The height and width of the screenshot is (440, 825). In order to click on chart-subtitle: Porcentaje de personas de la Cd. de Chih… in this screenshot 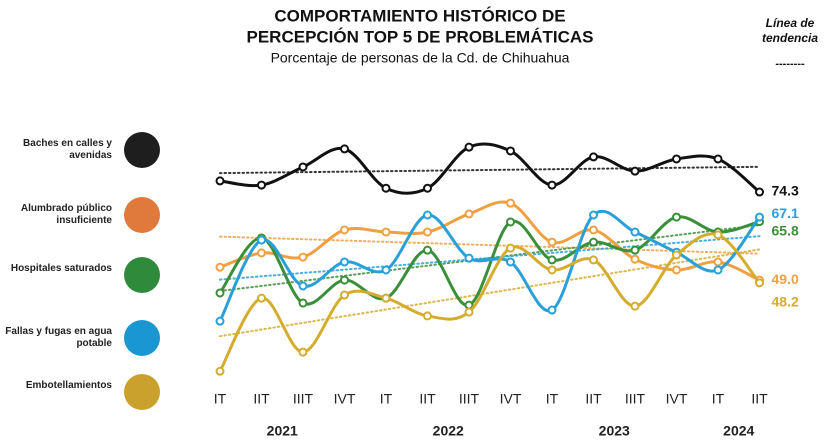, I will do `click(420, 58)`.